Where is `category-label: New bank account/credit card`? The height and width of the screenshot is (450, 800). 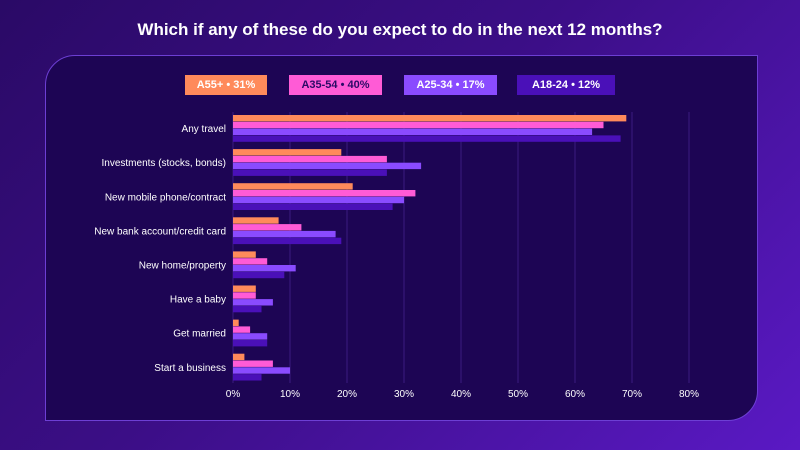 category-label: New bank account/credit card is located at coordinates (160, 231).